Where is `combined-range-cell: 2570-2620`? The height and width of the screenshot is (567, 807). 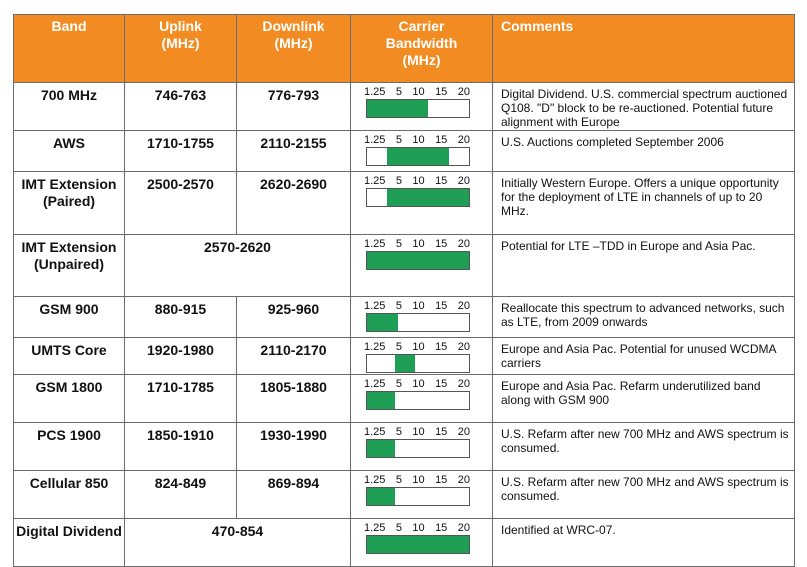
combined-range-cell: 2570-2620 is located at coordinates (237, 265).